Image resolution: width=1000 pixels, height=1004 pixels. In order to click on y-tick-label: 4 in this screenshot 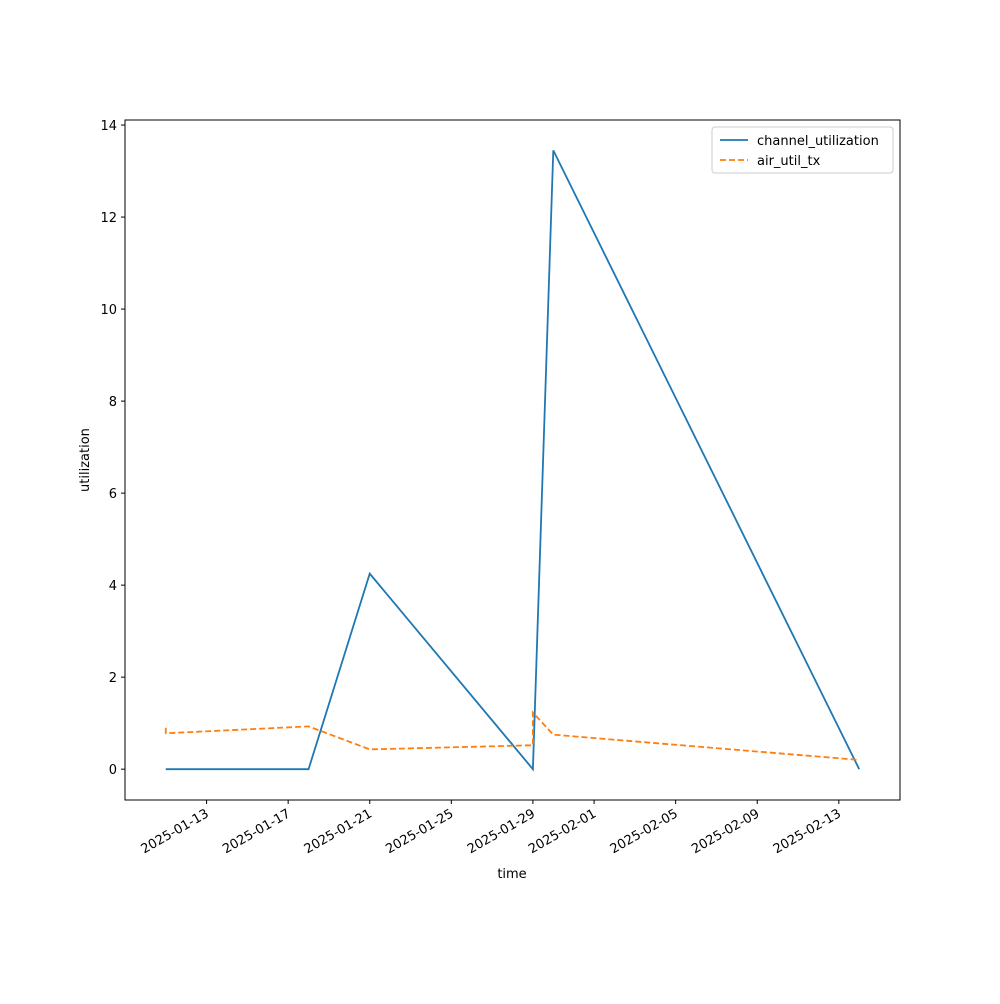, I will do `click(113, 586)`.